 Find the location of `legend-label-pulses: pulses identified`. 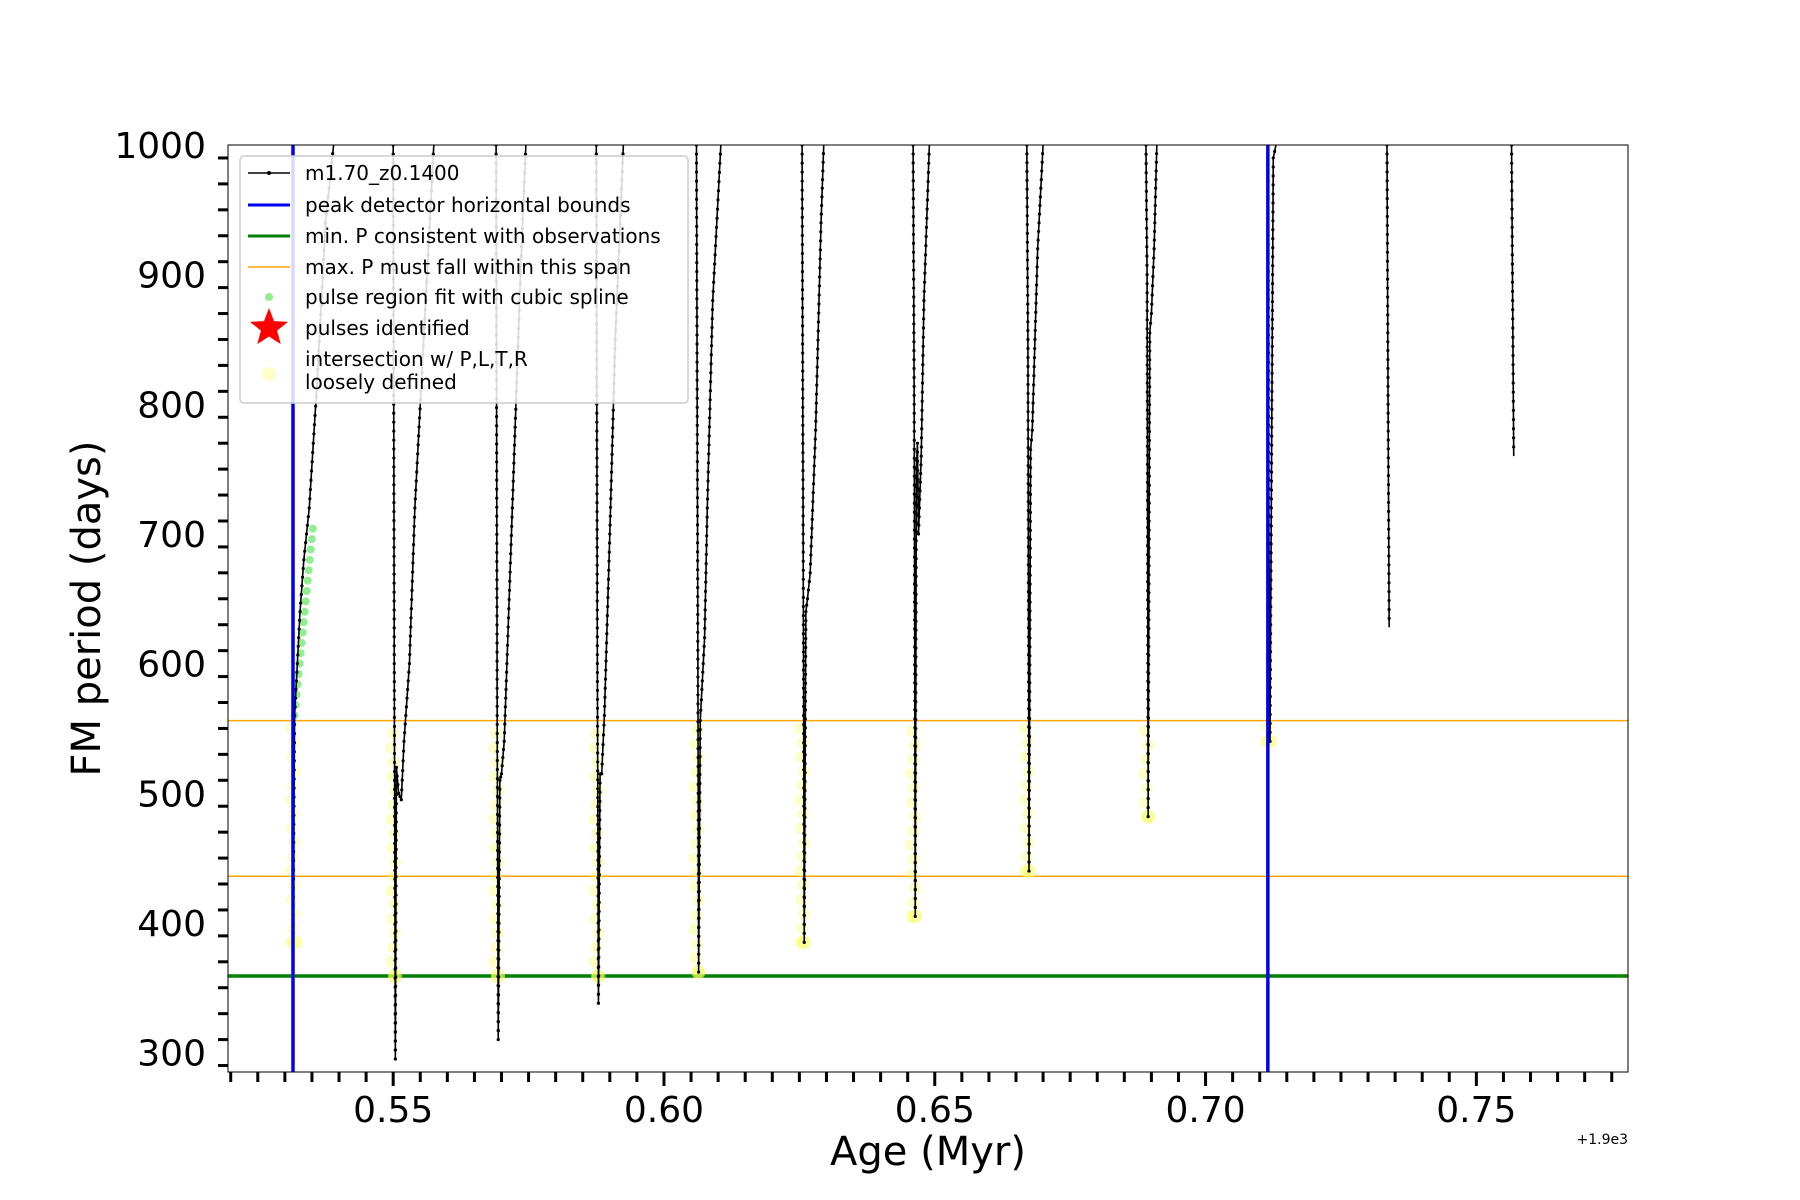

legend-label-pulses: pulses identified is located at coordinates (387, 328).